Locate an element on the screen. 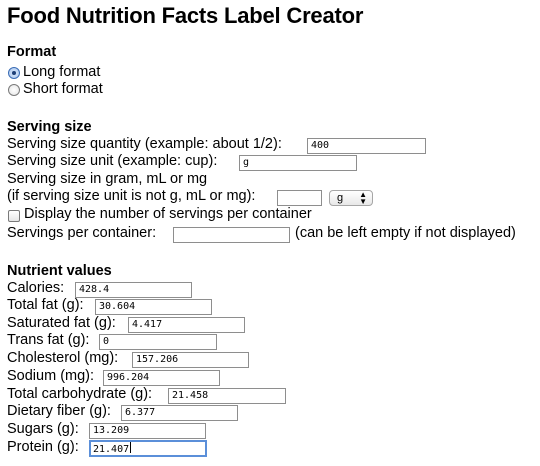 The height and width of the screenshot is (466, 540). servings-per-container-input is located at coordinates (231, 235).